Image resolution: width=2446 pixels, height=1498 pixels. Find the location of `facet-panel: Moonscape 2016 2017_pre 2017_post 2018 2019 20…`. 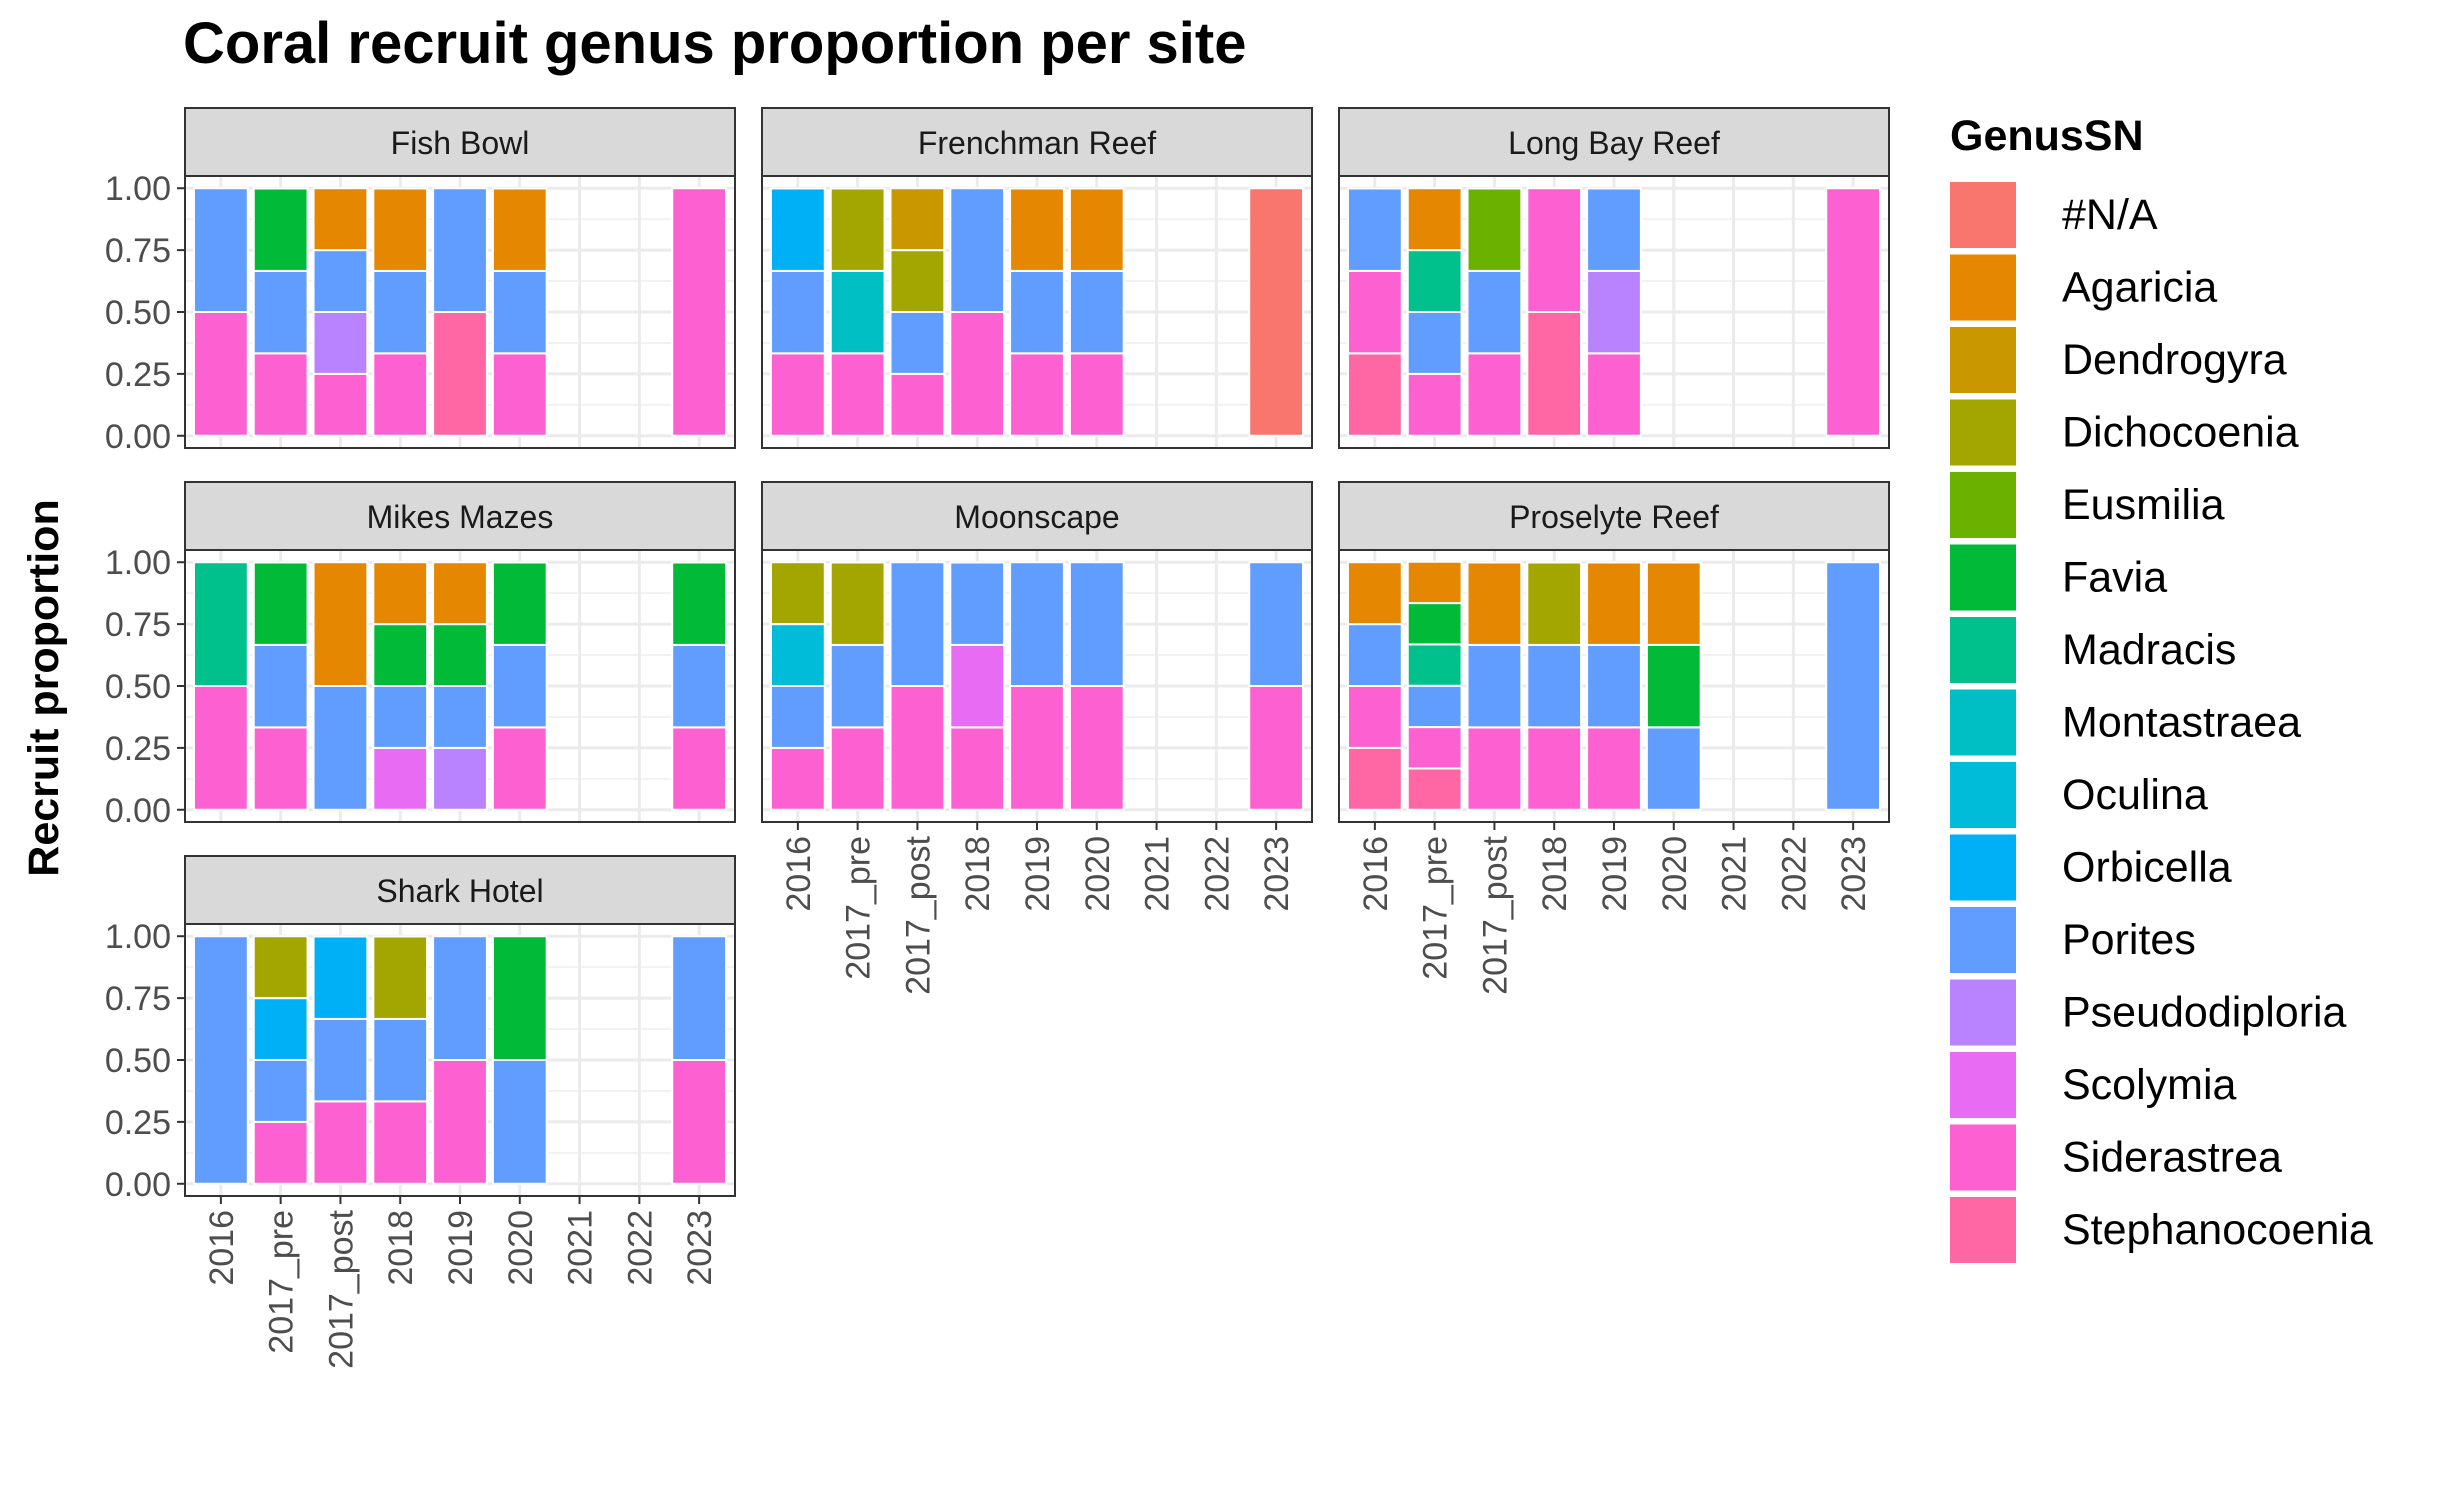

facet-panel: Moonscape 2016 2017_pre 2017_post 2018 2019 20… is located at coordinates (1037, 738).